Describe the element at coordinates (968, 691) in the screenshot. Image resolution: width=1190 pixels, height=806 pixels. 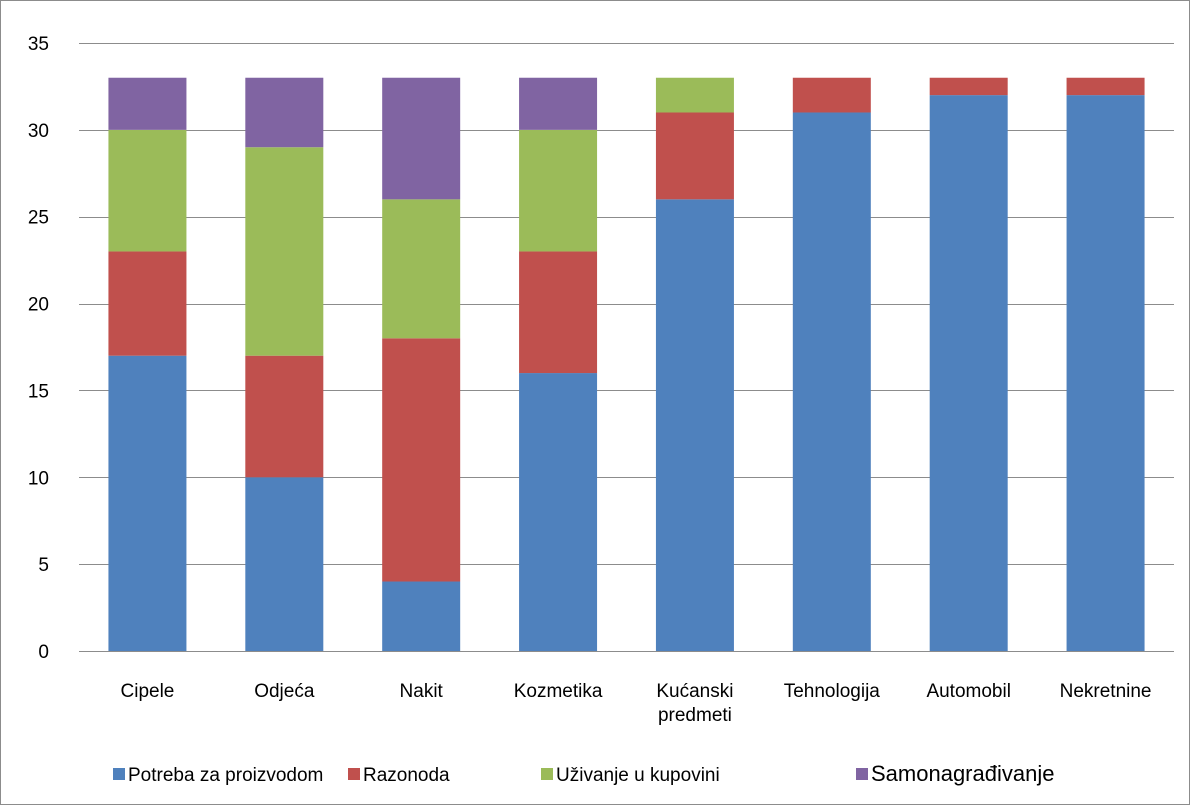
I see `x-tick-label: Automobil` at that location.